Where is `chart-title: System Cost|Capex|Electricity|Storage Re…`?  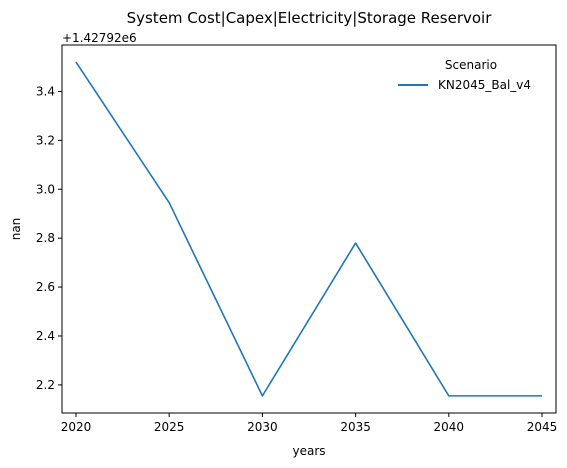 chart-title: System Cost|Capex|Electricity|Storage Re… is located at coordinates (310, 18).